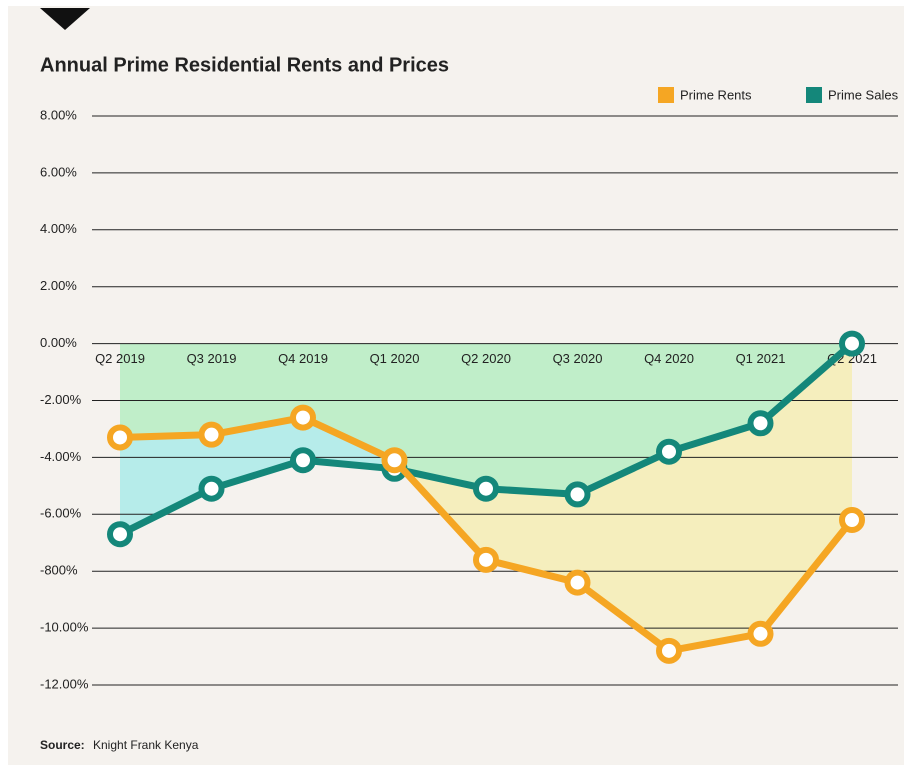 This screenshot has height=765, width=904. Describe the element at coordinates (64, 627) in the screenshot. I see `y-tick-label: -10.00%` at that location.